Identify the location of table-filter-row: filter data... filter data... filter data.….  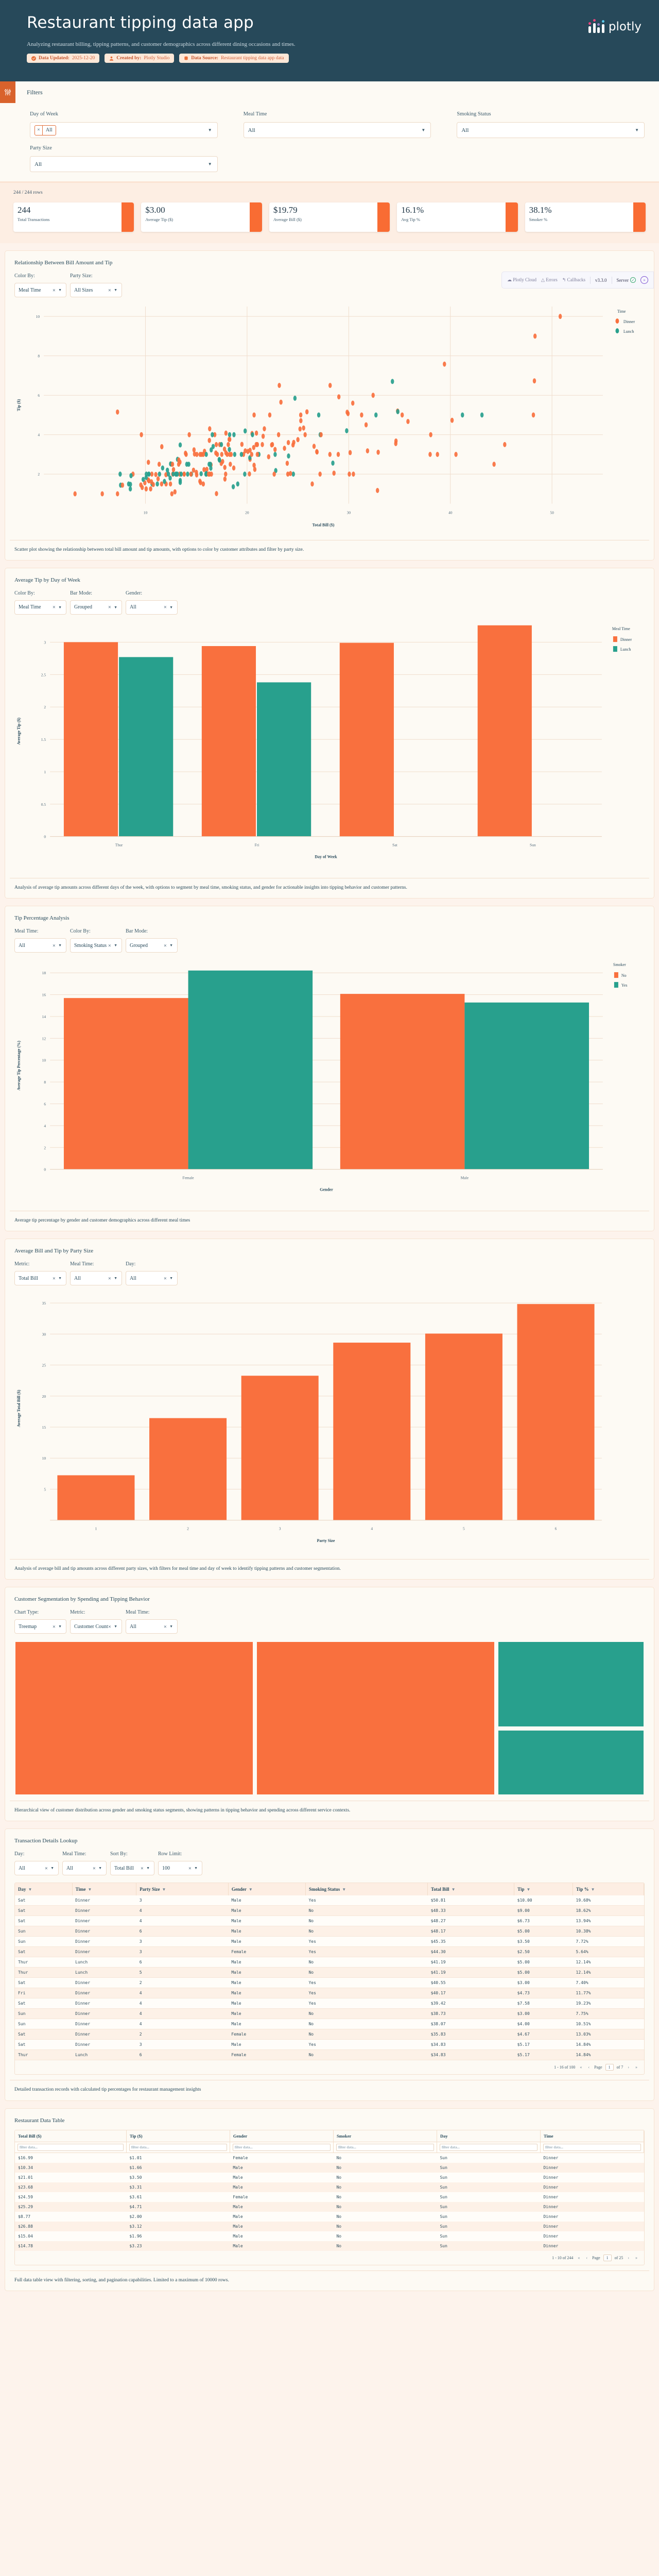
(329, 2148).